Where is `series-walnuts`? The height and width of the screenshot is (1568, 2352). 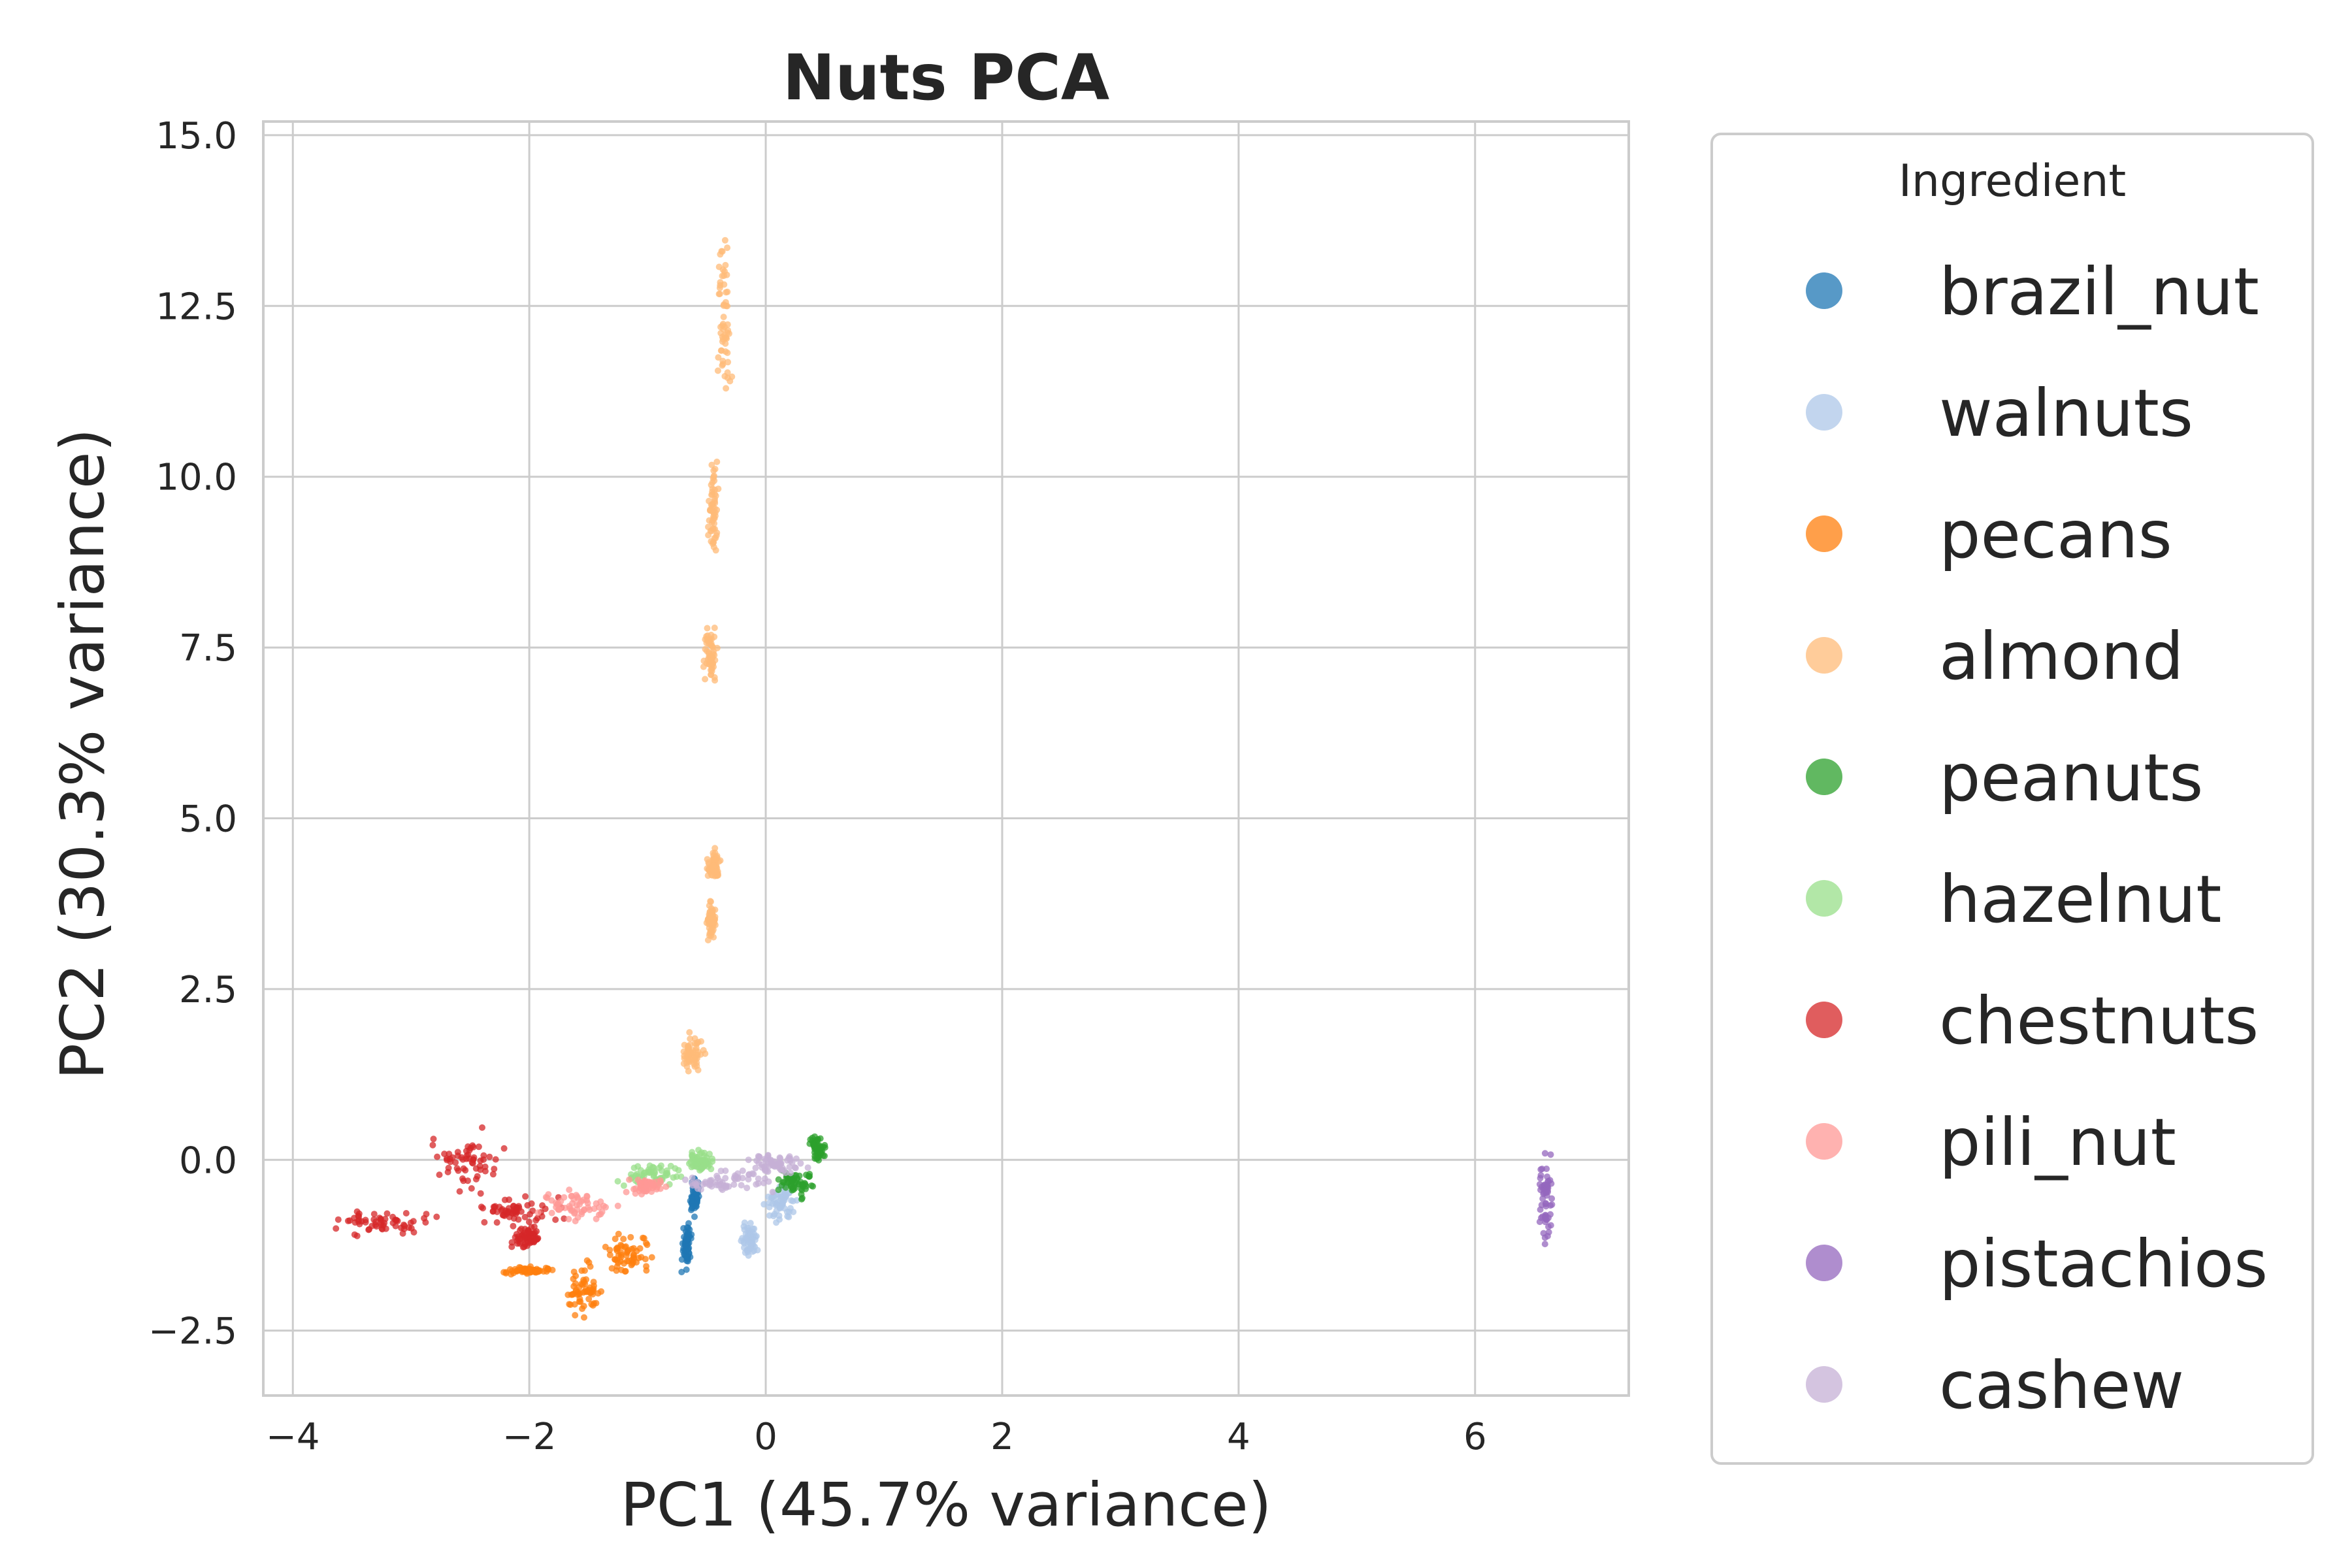
series-walnuts is located at coordinates (769, 1221).